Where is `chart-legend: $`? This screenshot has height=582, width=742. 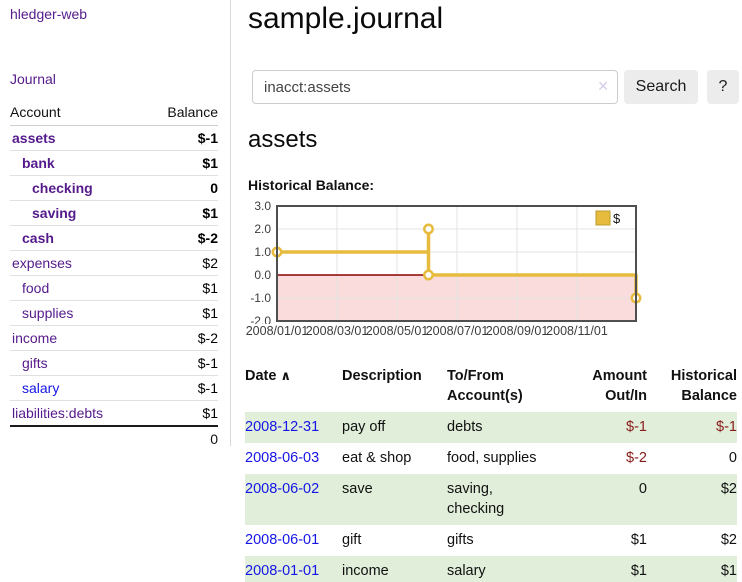 chart-legend: $ is located at coordinates (608, 218).